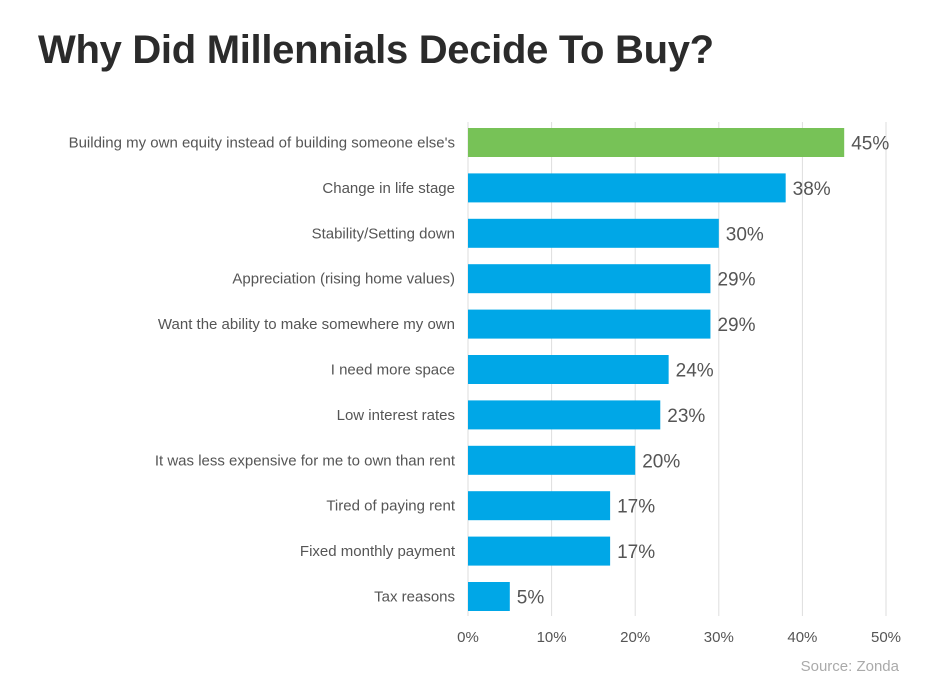 The height and width of the screenshot is (690, 937). Describe the element at coordinates (378, 551) in the screenshot. I see `category-label: Fixed monthly payment` at that location.